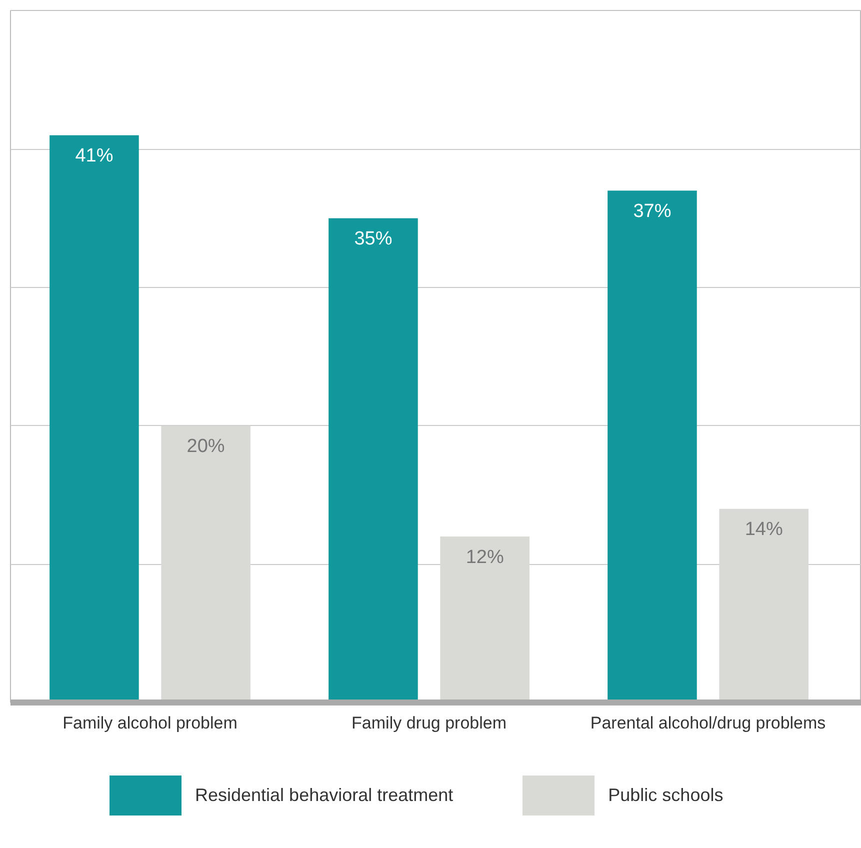  What do you see at coordinates (205, 447) in the screenshot?
I see `data-label: 20%` at bounding box center [205, 447].